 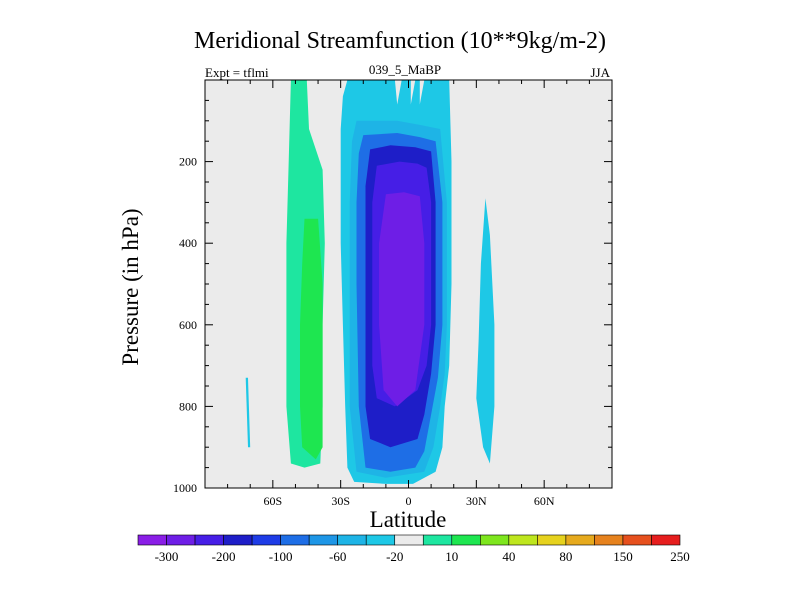 What do you see at coordinates (394, 556) in the screenshot?
I see `colorbar-label: -20` at bounding box center [394, 556].